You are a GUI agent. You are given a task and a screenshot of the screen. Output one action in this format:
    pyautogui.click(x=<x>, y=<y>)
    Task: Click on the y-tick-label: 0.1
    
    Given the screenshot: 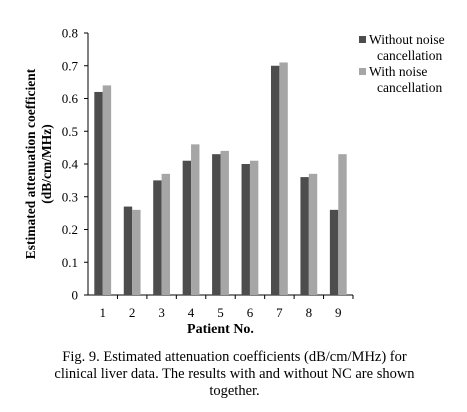 What is the action you would take?
    pyautogui.click(x=70, y=262)
    